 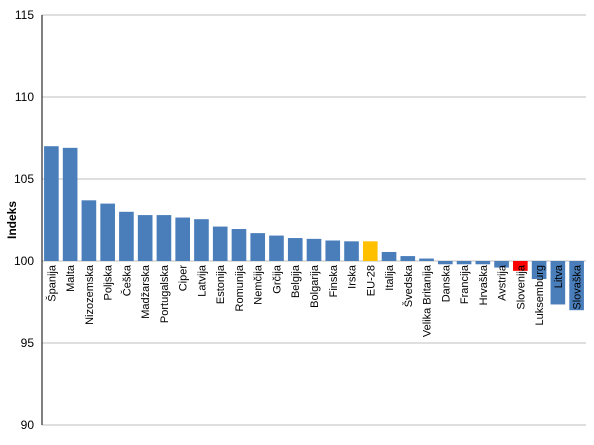 What do you see at coordinates (259, 284) in the screenshot?
I see `category-label: Nemčija` at bounding box center [259, 284].